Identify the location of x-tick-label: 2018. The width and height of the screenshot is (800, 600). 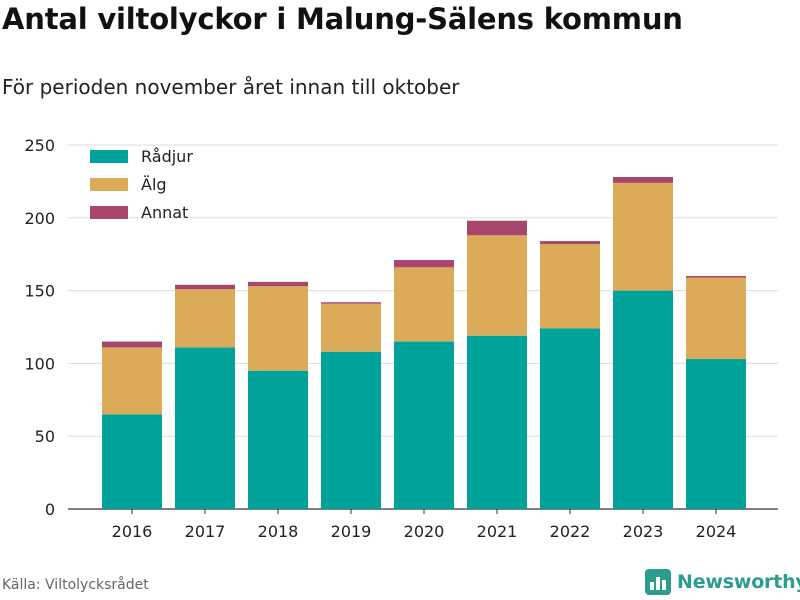
(278, 531).